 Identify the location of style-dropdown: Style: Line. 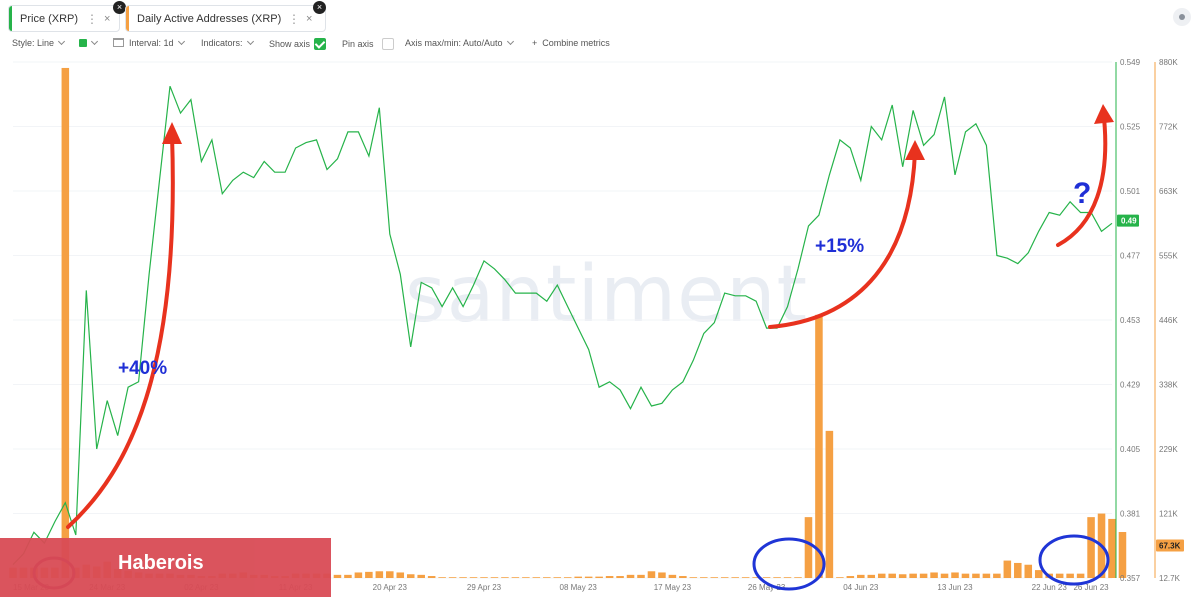
(39, 42).